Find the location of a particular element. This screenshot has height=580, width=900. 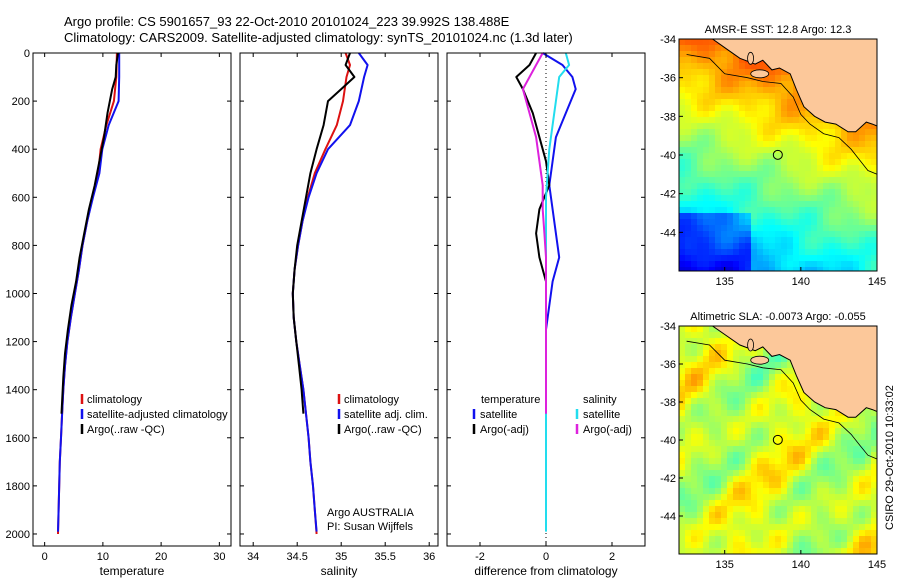

sla-map-ytick-label: -38 is located at coordinates (668, 403).